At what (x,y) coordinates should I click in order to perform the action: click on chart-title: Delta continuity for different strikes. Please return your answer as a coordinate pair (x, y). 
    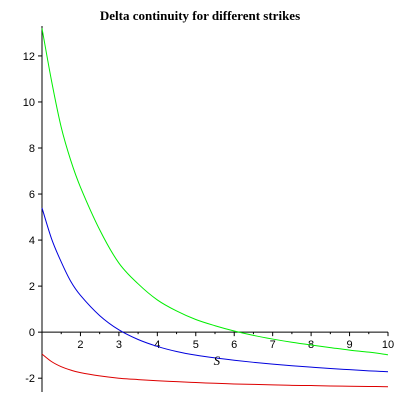
    Looking at the image, I should click on (200, 15).